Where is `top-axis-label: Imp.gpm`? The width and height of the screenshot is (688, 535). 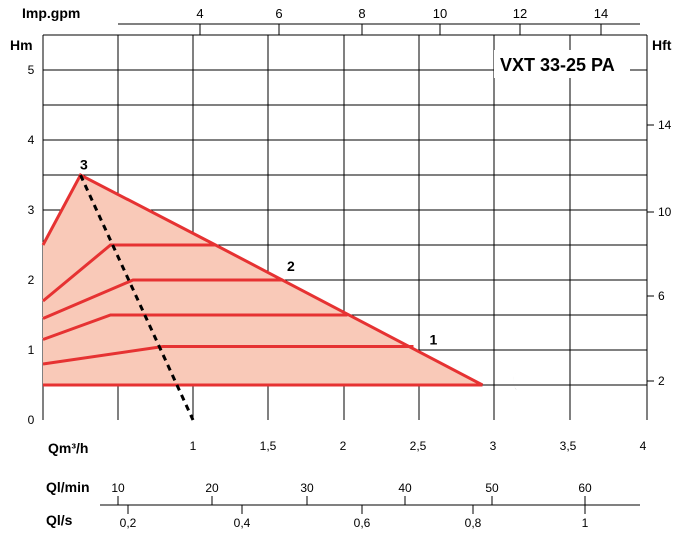
top-axis-label: Imp.gpm is located at coordinates (51, 13).